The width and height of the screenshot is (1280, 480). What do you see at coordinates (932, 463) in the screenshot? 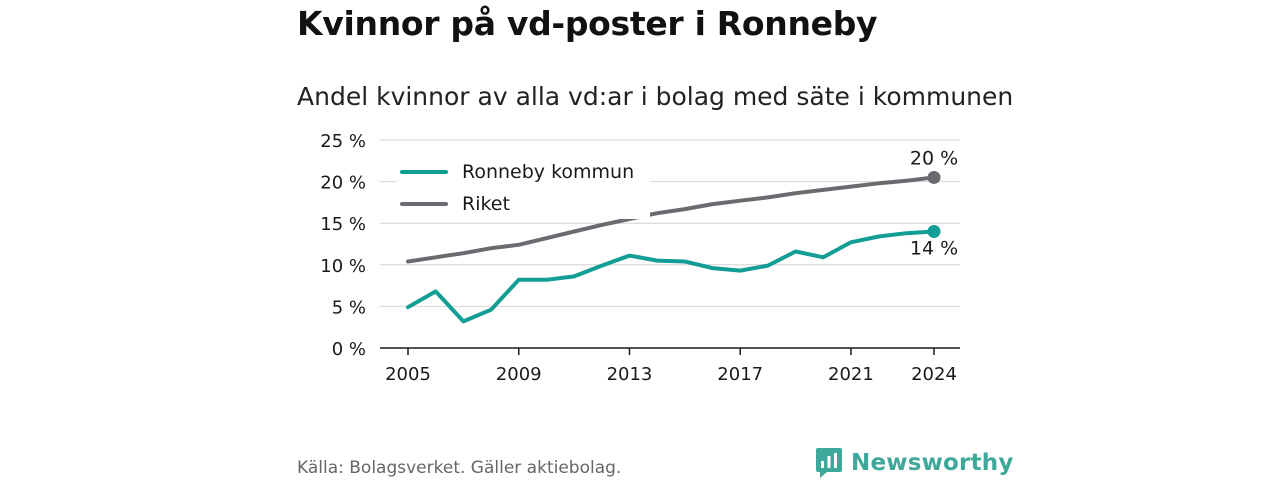
I see `brand-name: Newsworthy` at bounding box center [932, 463].